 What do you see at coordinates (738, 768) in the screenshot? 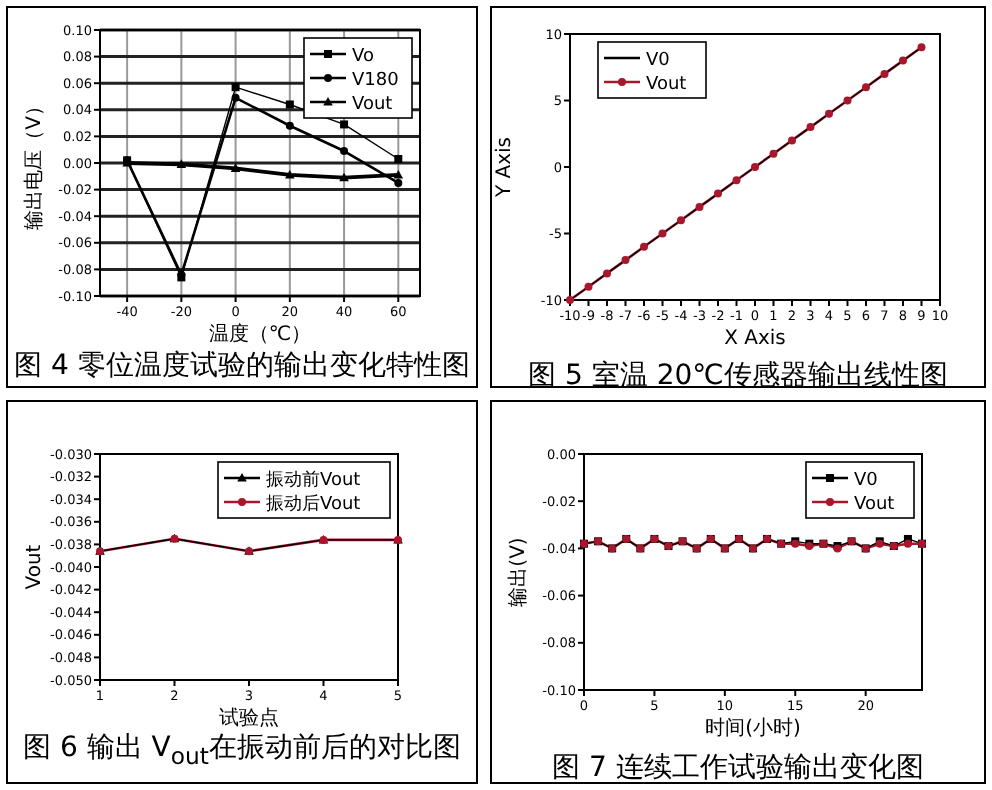
I see `text: 图 7 连续工作试验输出变化图` at bounding box center [738, 768].